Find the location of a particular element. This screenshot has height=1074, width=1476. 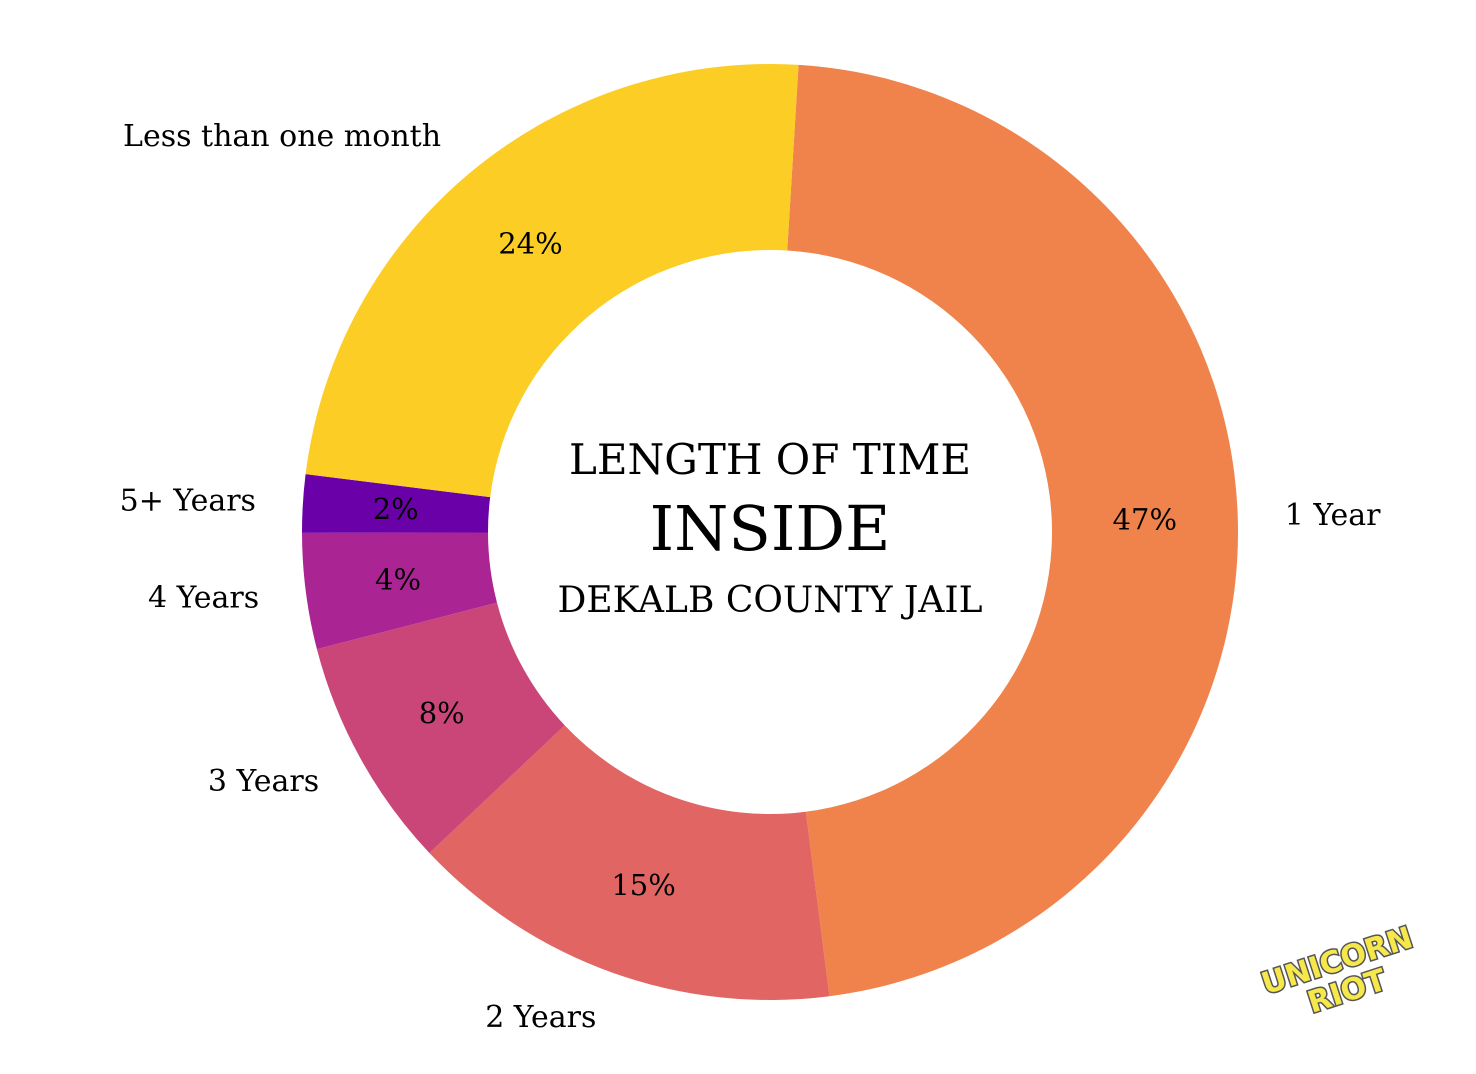

percent-label: 15% is located at coordinates (643, 885).